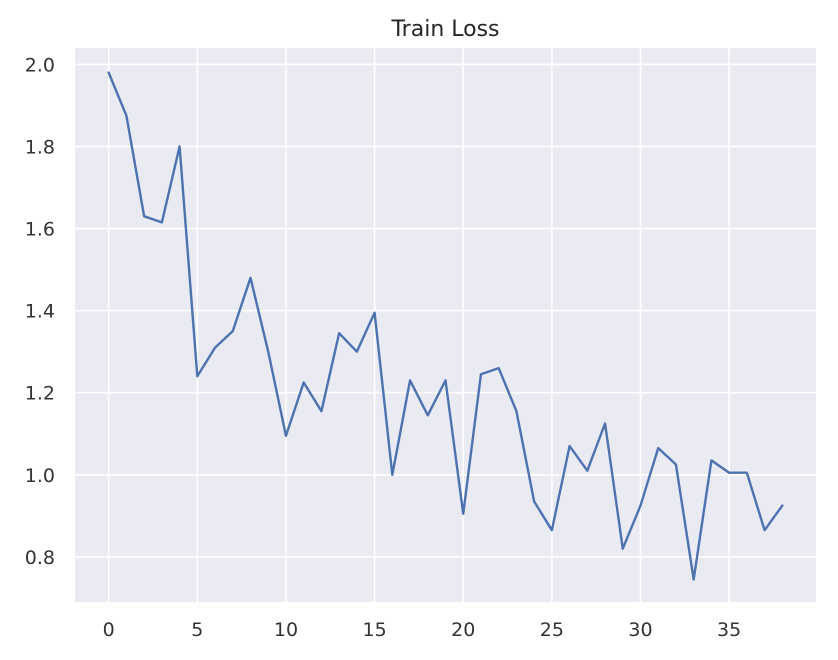 The height and width of the screenshot is (660, 838). I want to click on x-tick-label: 30, so click(640, 630).